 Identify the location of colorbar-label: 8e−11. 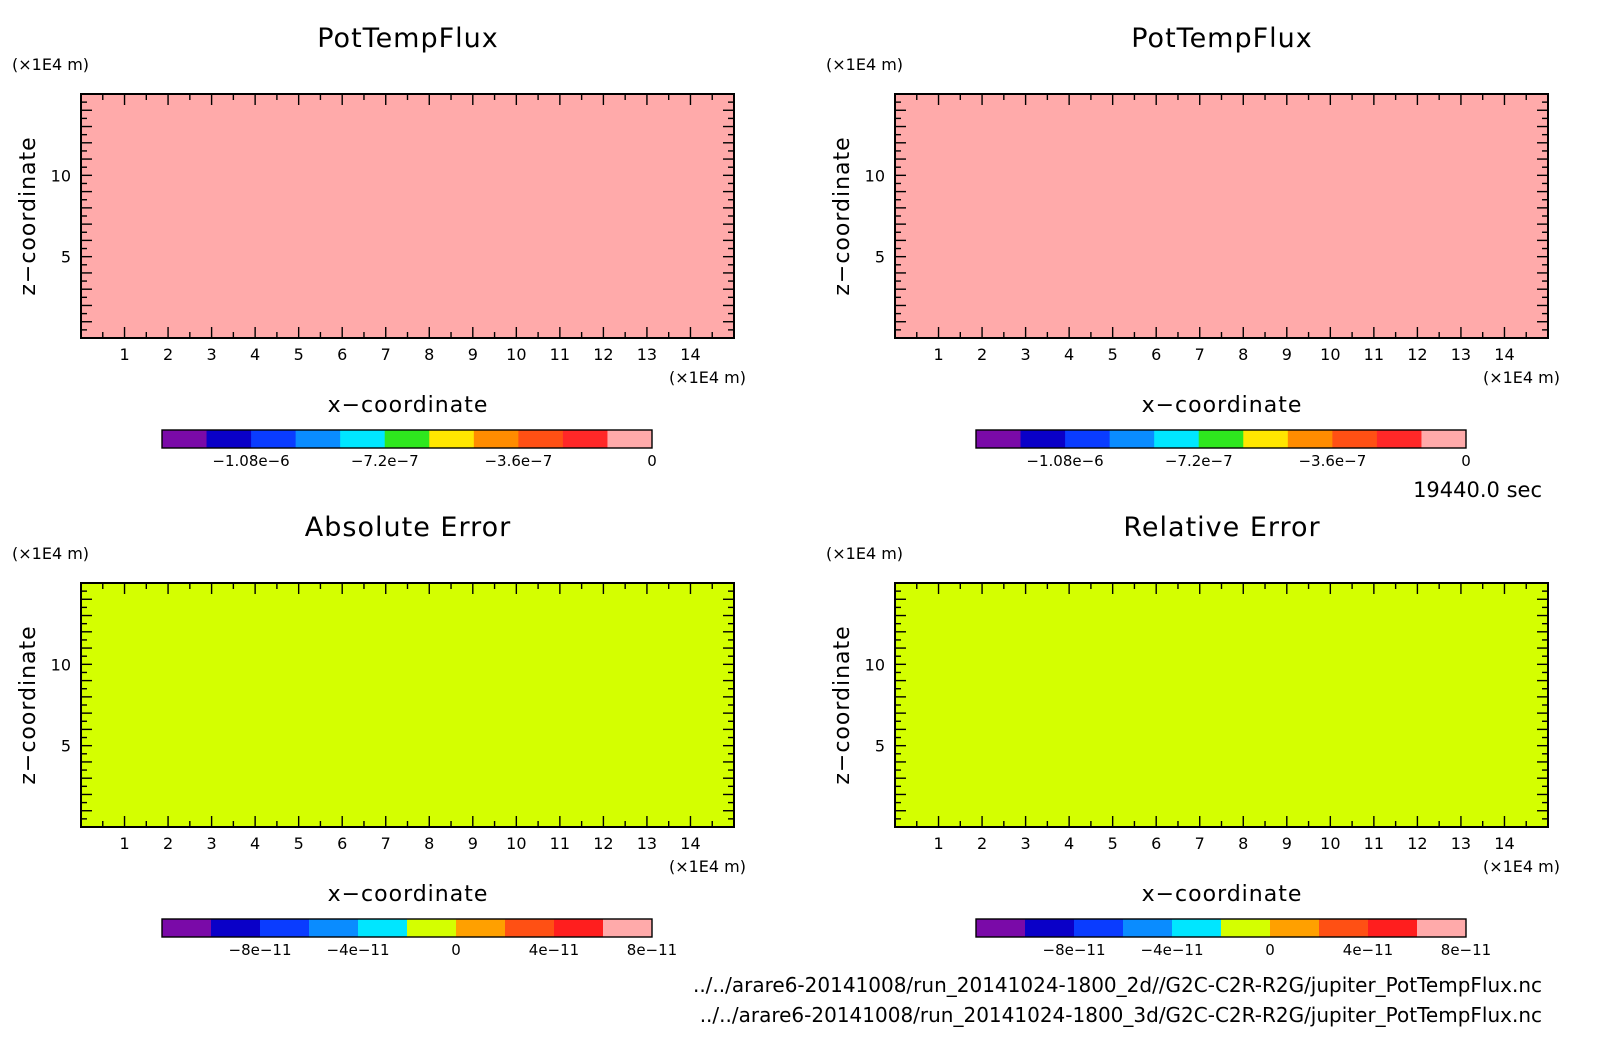
(1466, 950).